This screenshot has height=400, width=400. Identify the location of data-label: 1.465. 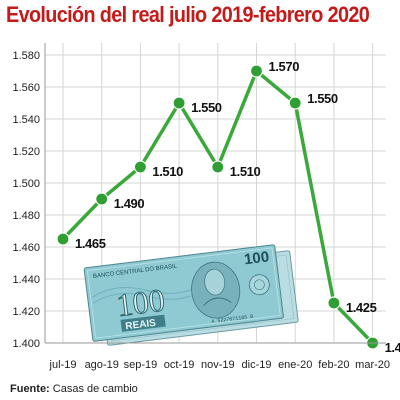
(90, 243).